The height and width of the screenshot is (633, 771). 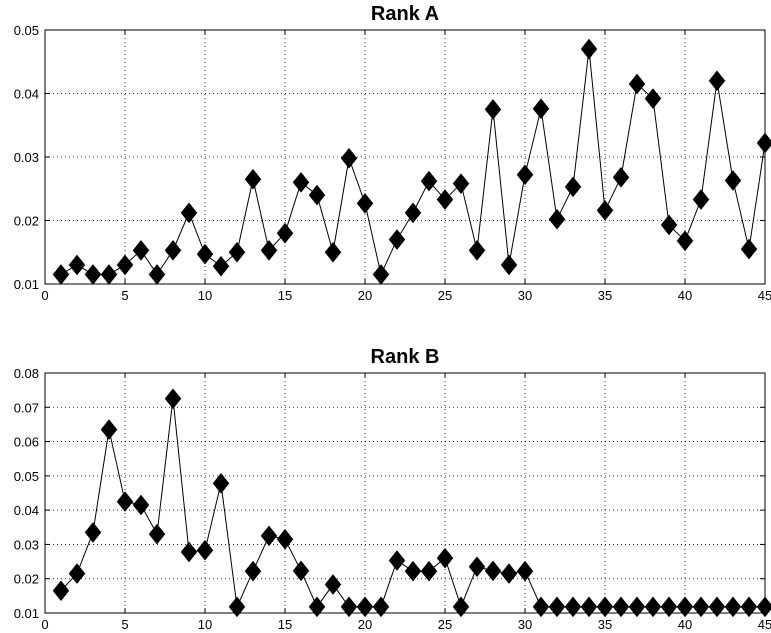 What do you see at coordinates (365, 624) in the screenshot?
I see `x-tick-label: 20` at bounding box center [365, 624].